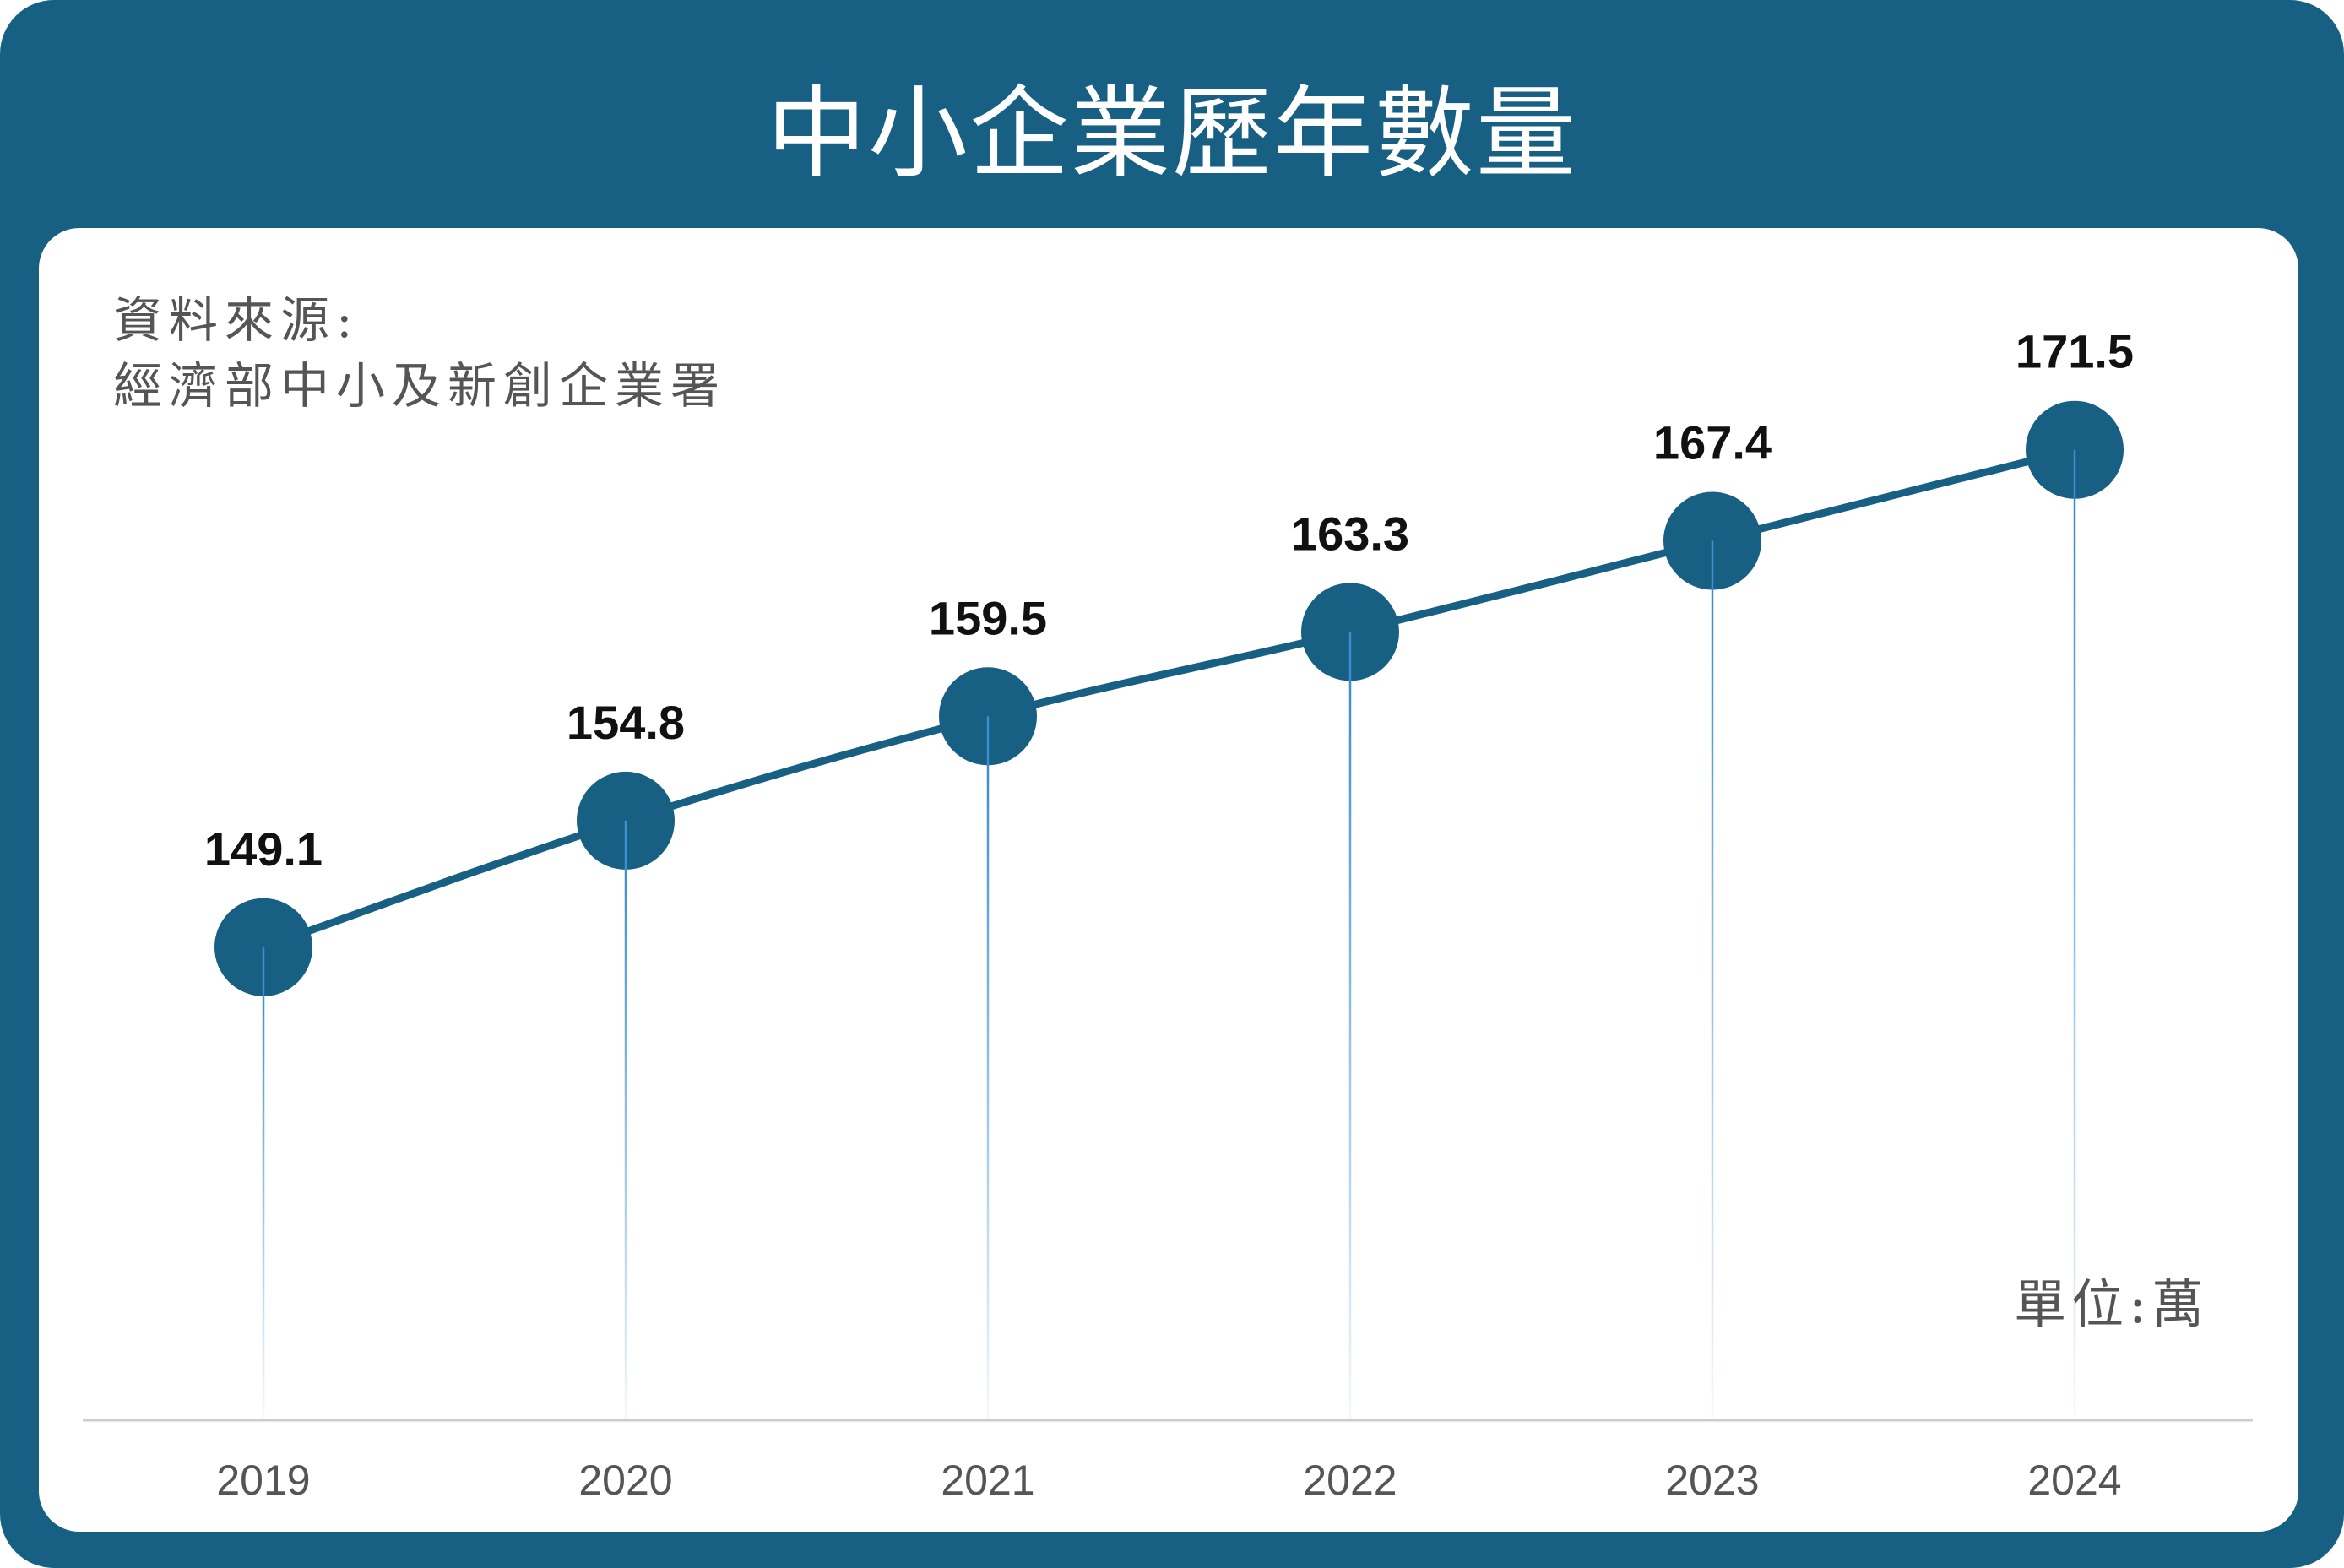  I want to click on x-tick-label-2021: 2021, so click(988, 1480).